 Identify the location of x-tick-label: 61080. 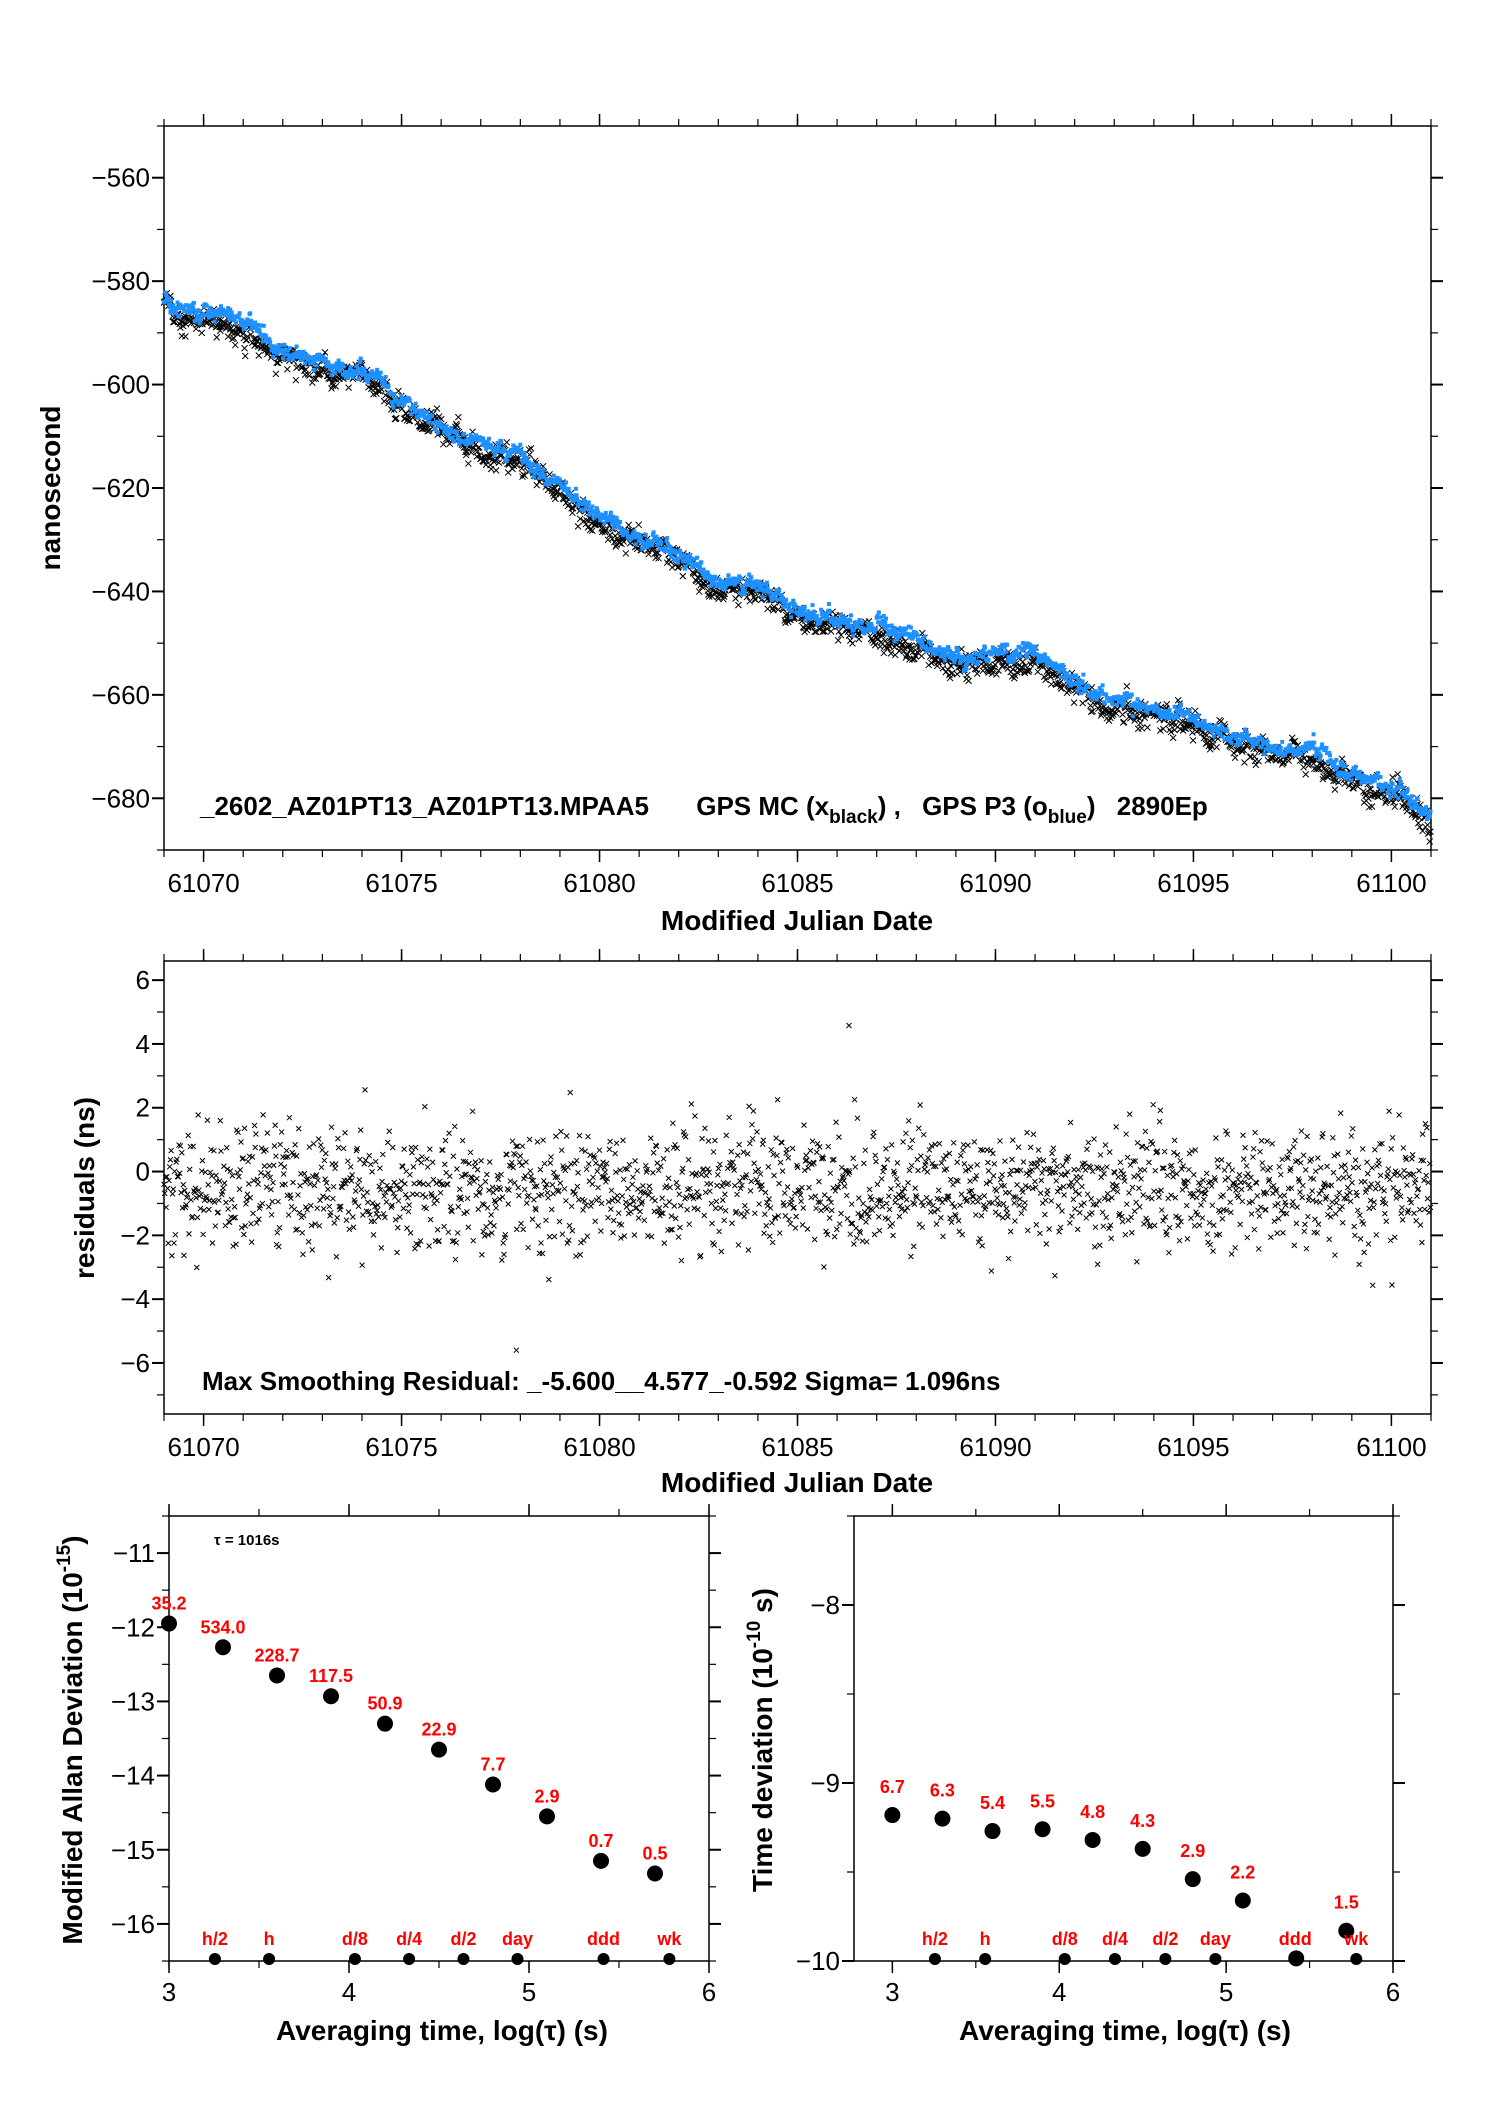
(599, 1447).